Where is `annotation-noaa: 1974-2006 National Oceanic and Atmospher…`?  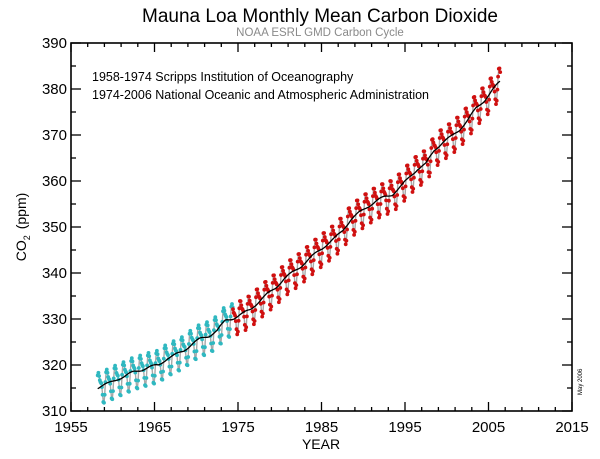
annotation-noaa: 1974-2006 National Oceanic and Atmospher… is located at coordinates (260, 95).